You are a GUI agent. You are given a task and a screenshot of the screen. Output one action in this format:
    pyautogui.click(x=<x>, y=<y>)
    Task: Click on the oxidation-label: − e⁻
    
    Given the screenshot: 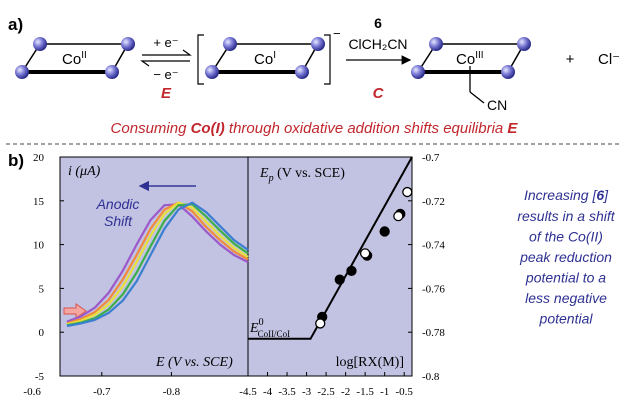 What is the action you would take?
    pyautogui.click(x=165, y=74)
    